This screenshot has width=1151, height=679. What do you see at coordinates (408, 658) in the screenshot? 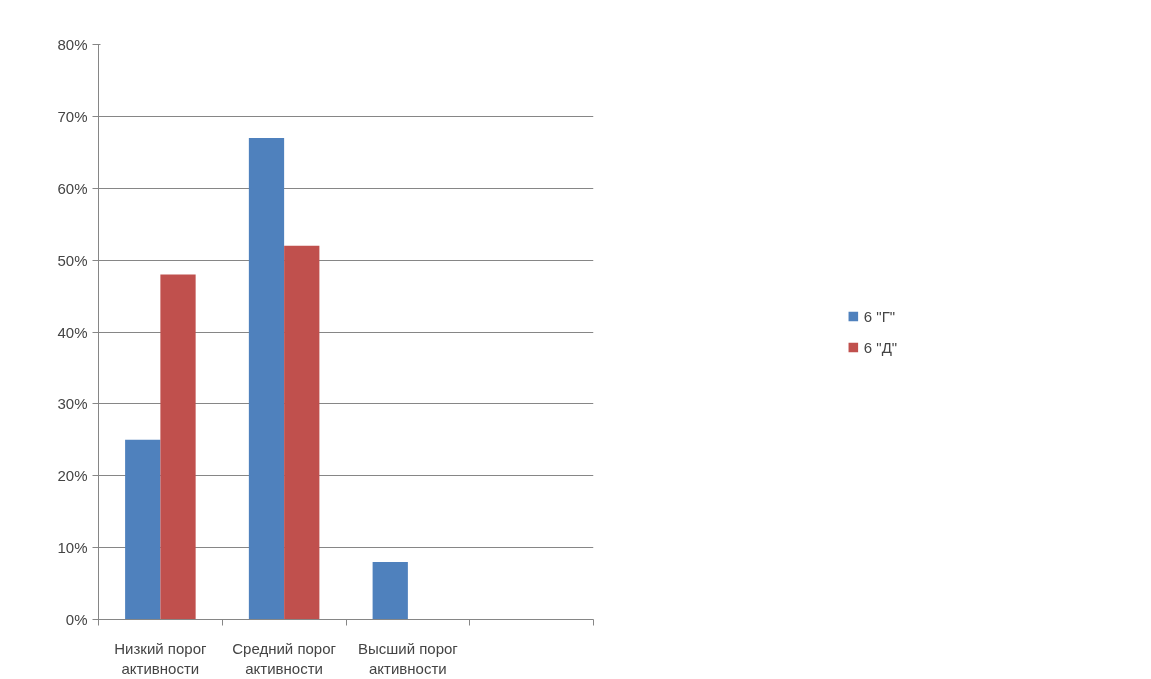
I see `x-tick-label: Высший порог активности` at bounding box center [408, 658].